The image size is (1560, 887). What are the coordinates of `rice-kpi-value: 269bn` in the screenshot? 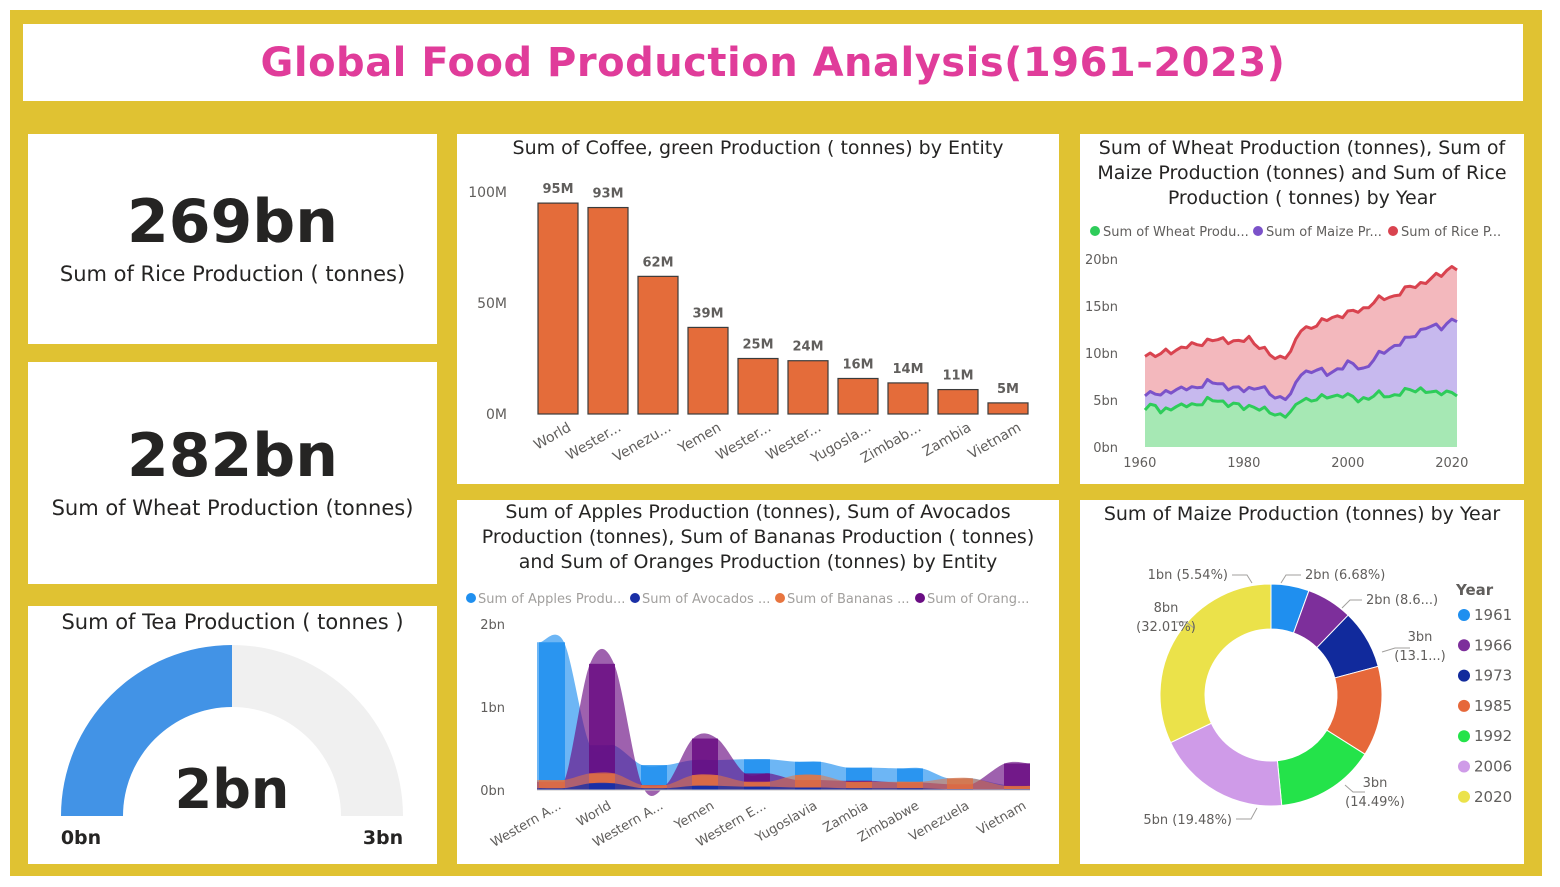 It's located at (232, 222).